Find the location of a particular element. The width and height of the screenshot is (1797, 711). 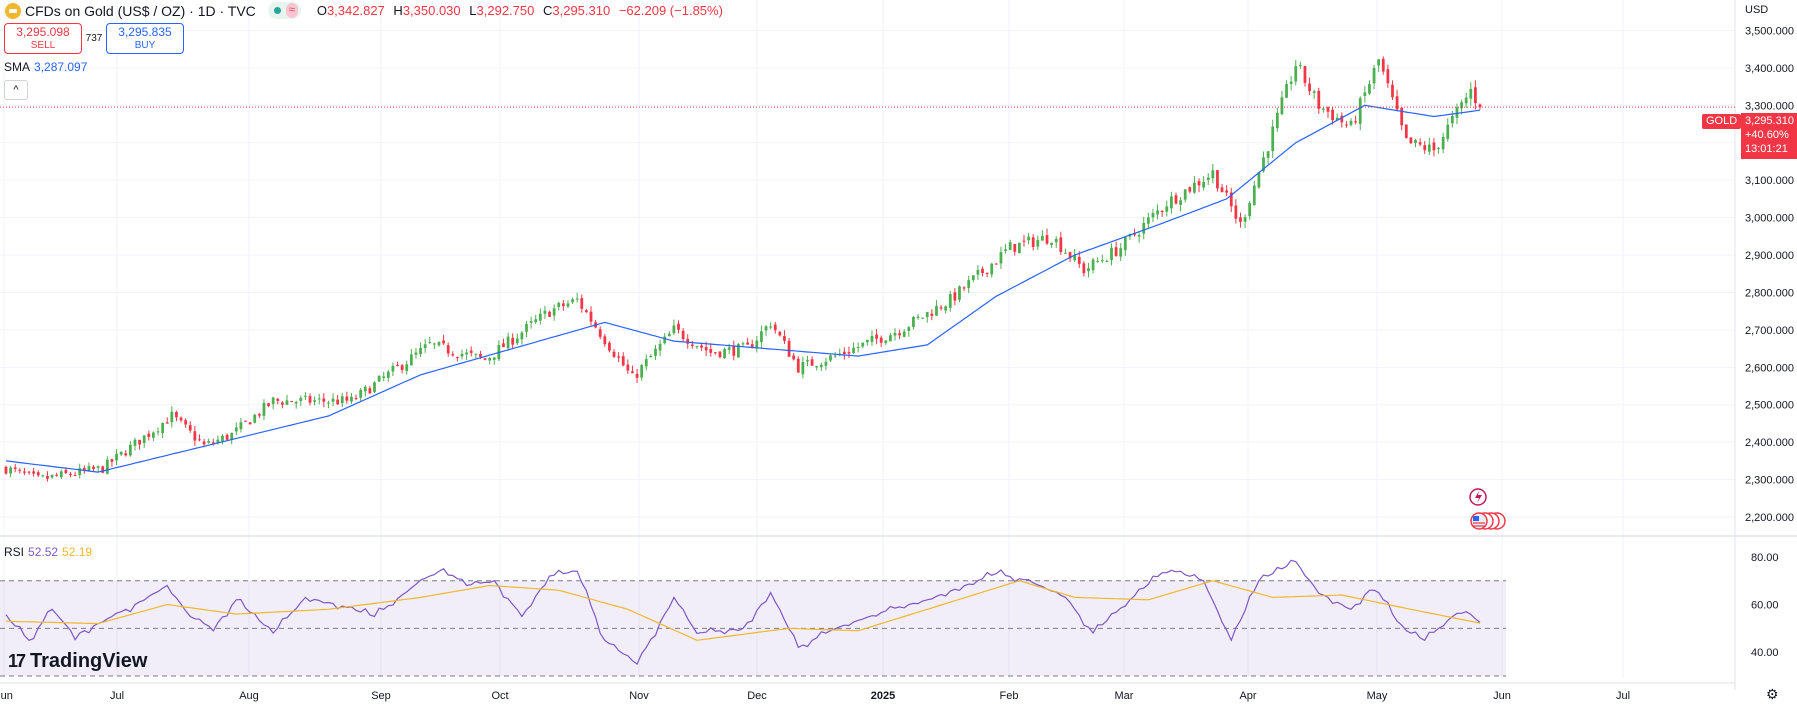

sma-legend: SMA 3,287.097 is located at coordinates (45, 67).